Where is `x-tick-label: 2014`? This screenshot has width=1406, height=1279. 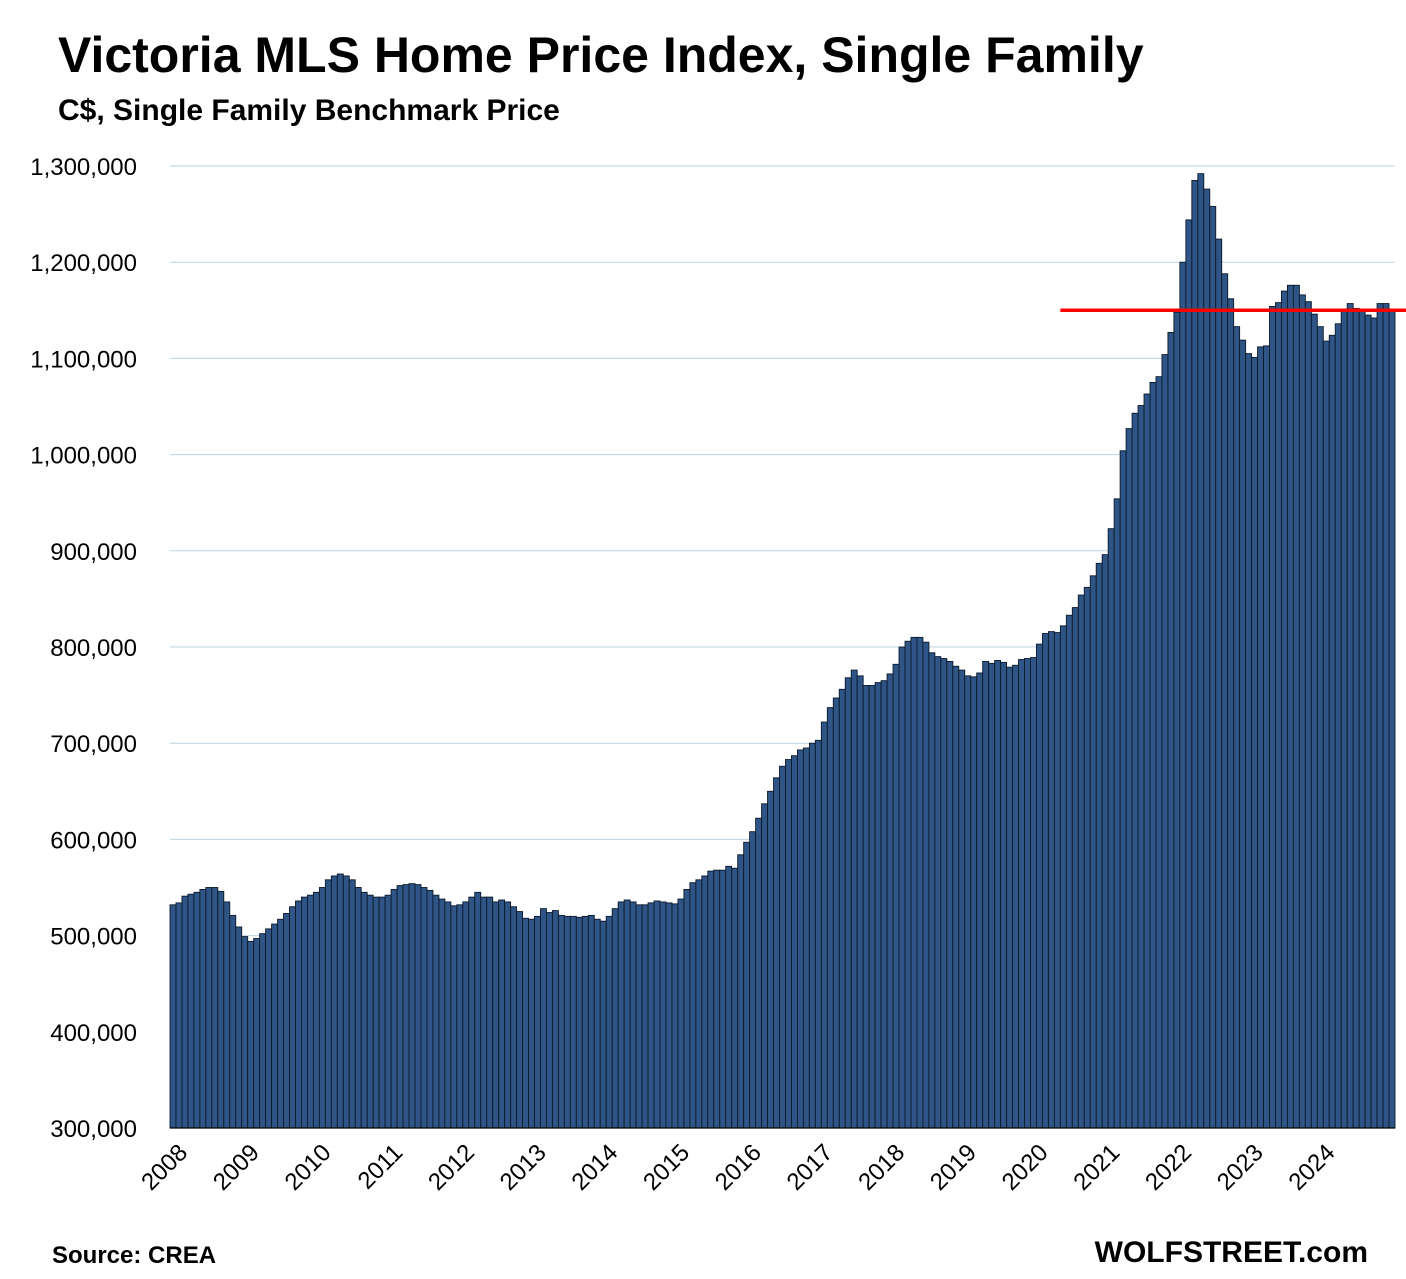
x-tick-label: 2014 is located at coordinates (595, 1167).